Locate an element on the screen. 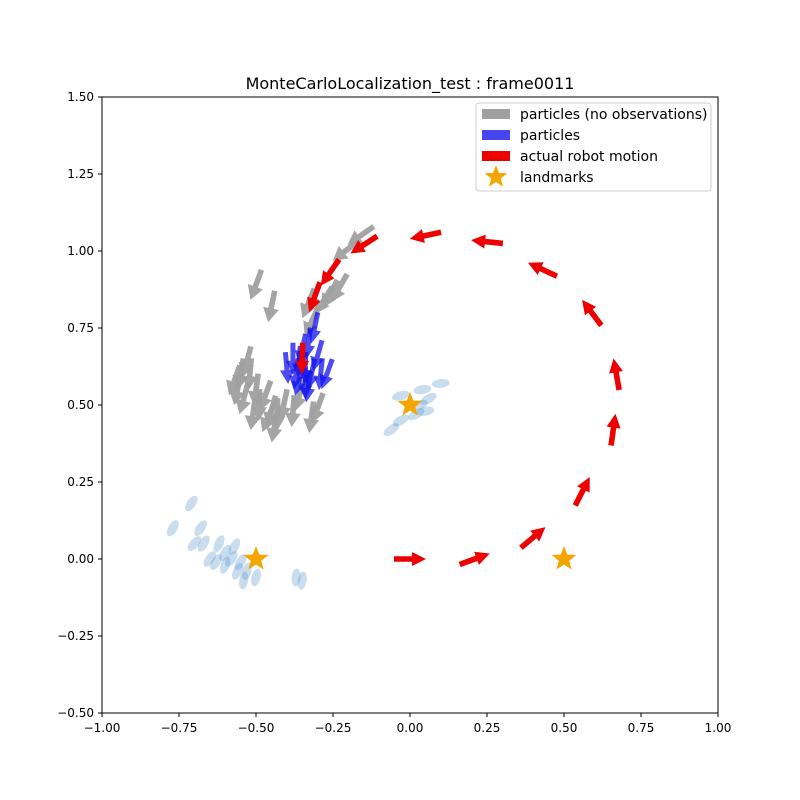  x-tick-label: 1.00 is located at coordinates (718, 728).